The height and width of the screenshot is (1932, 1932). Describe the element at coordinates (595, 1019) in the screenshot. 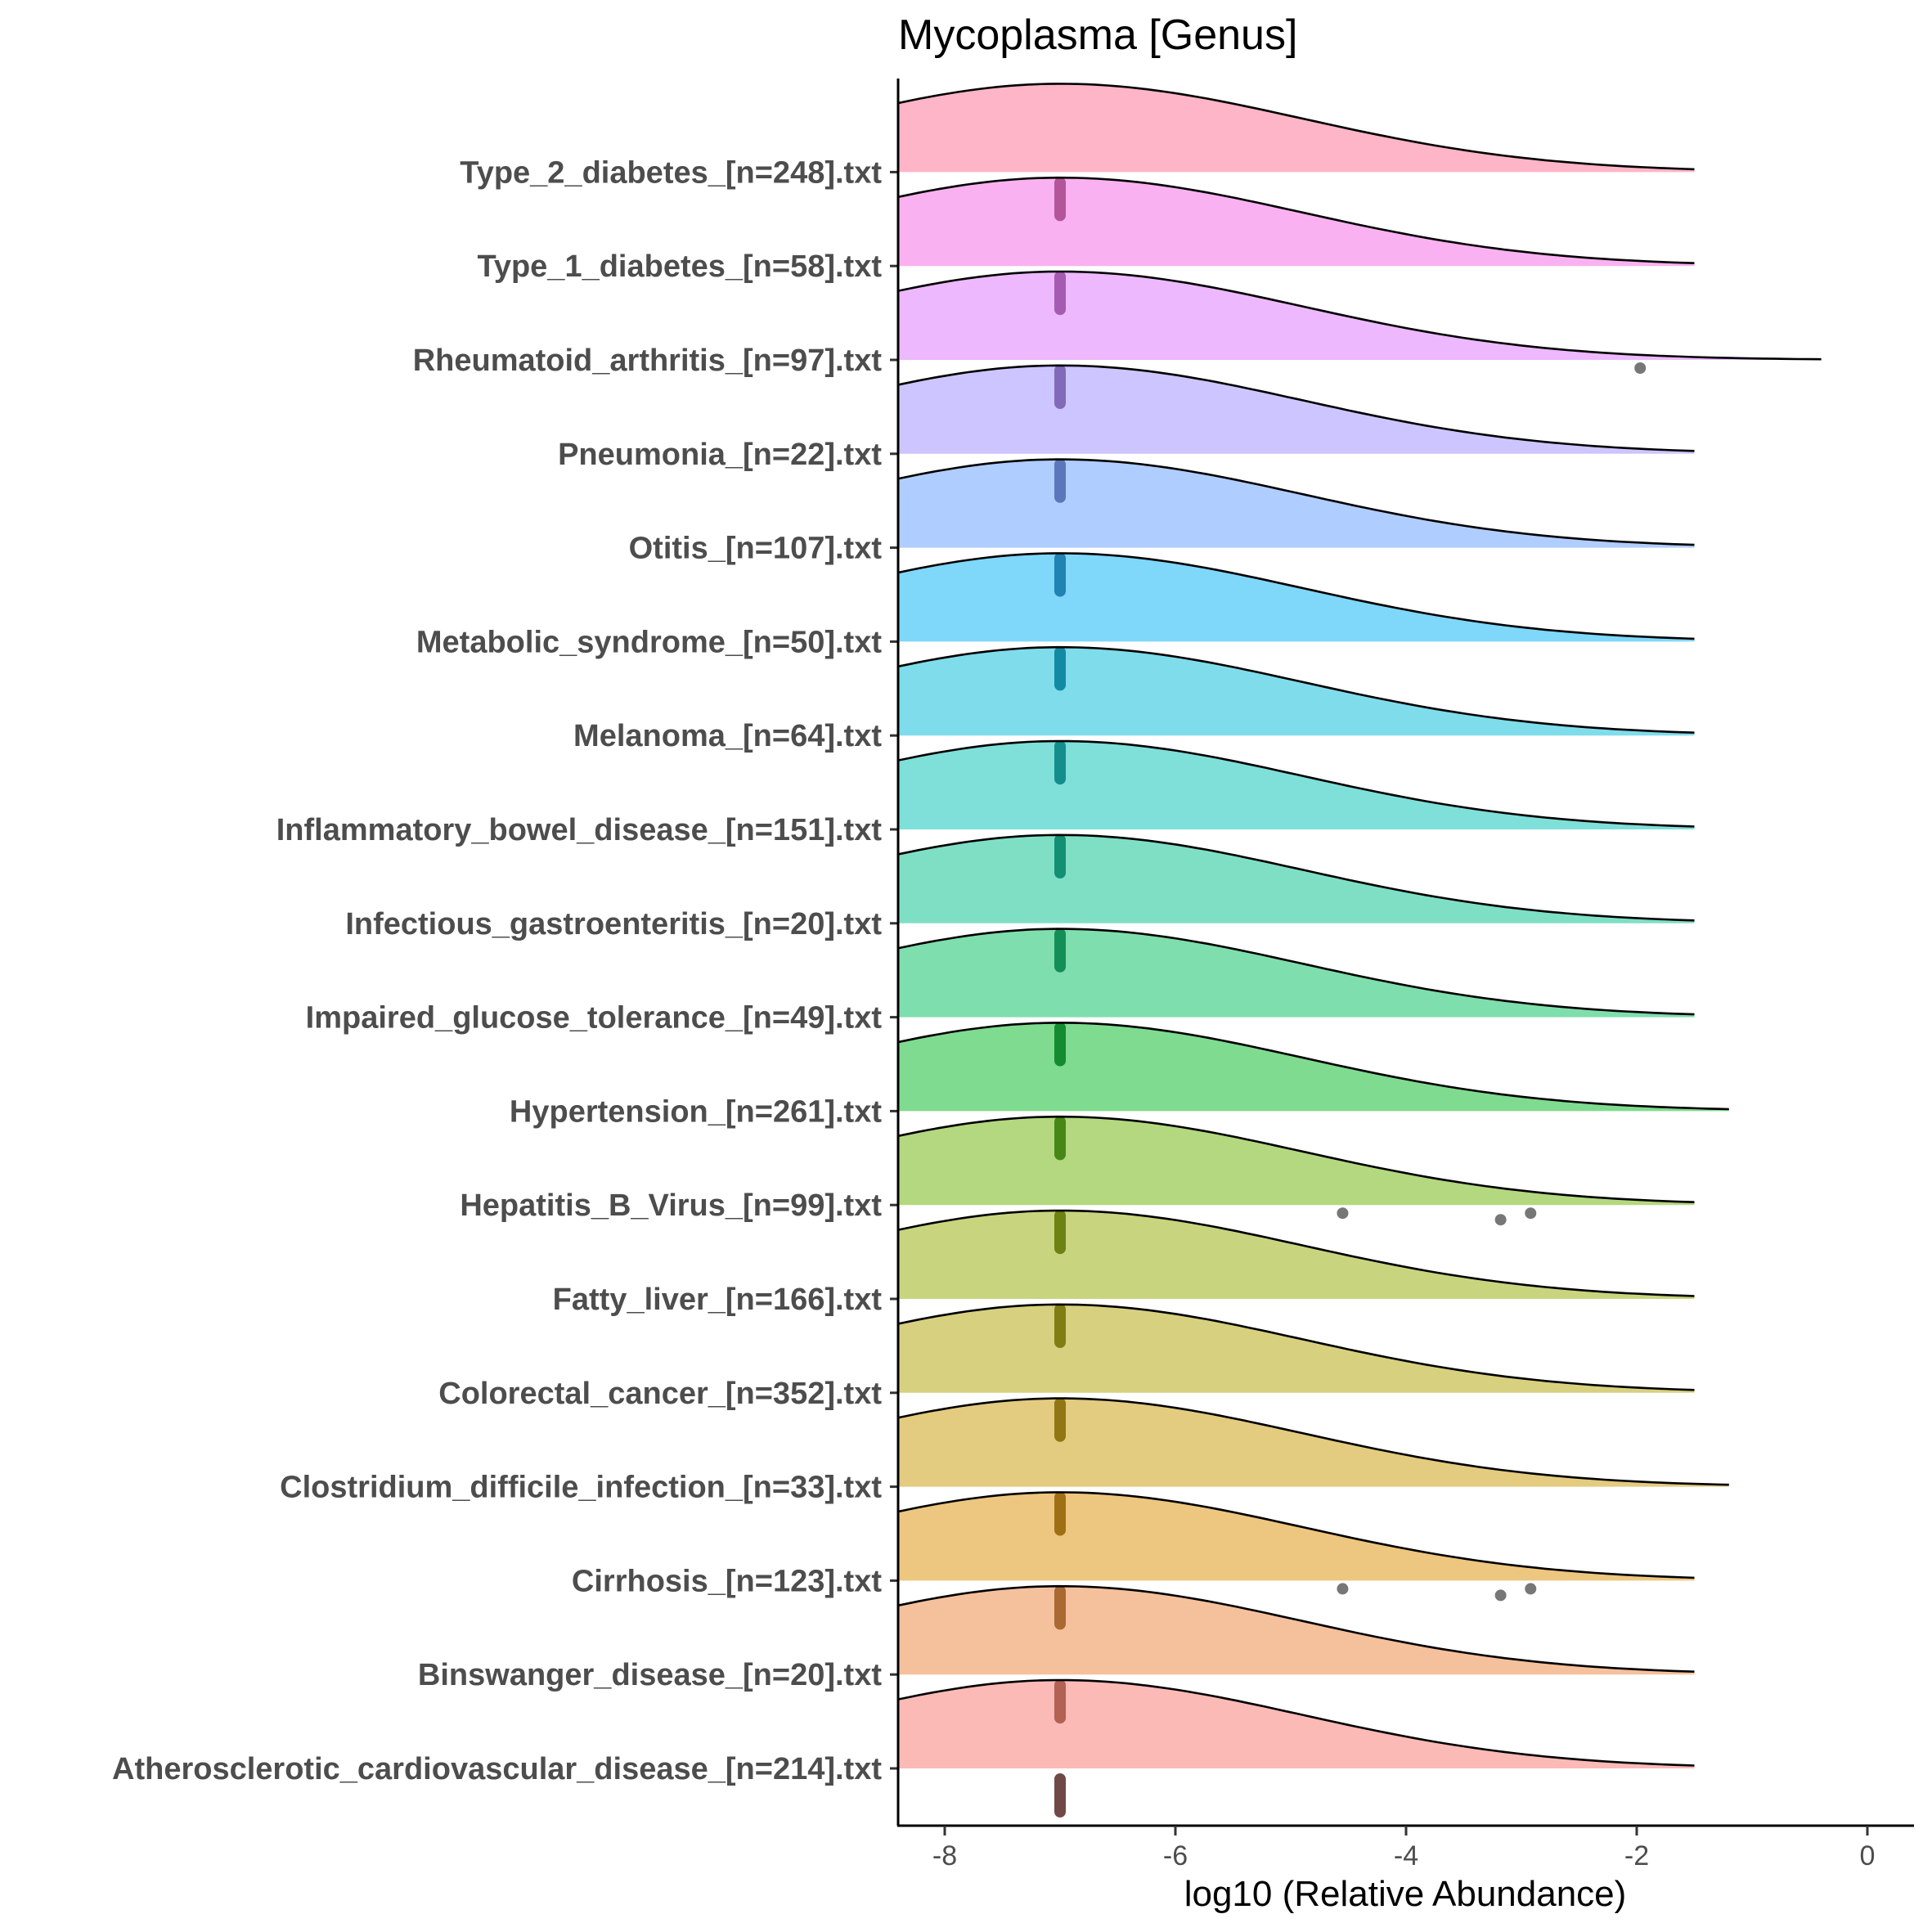

I see `category-label-8: Impaired_glucose_tolerance_[n=49].txt` at that location.